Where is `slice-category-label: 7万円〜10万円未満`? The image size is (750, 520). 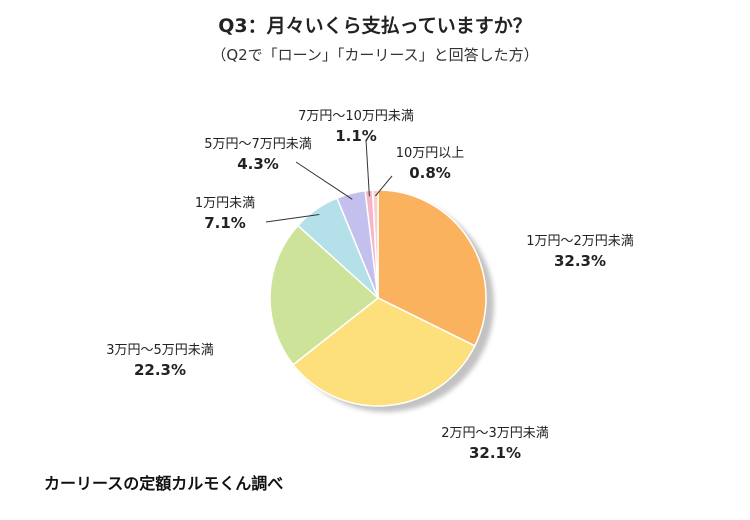 slice-category-label: 7万円〜10万円未満 is located at coordinates (356, 116).